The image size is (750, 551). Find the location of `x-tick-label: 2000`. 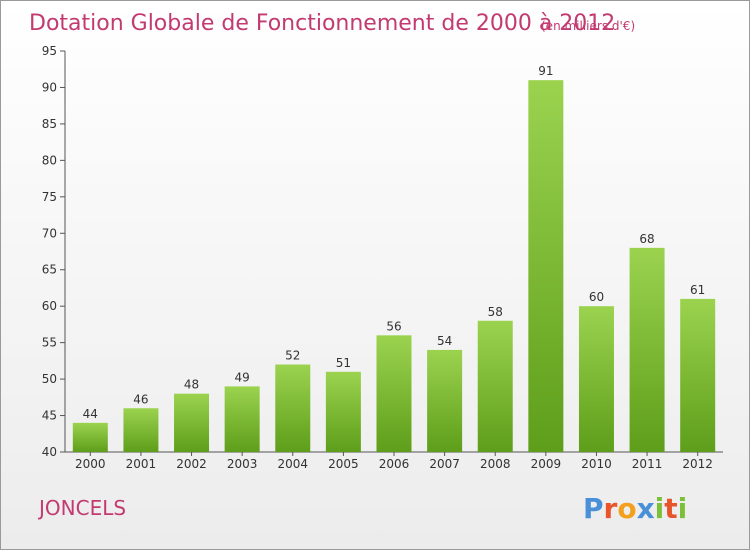

x-tick-label: 2000 is located at coordinates (90, 464).